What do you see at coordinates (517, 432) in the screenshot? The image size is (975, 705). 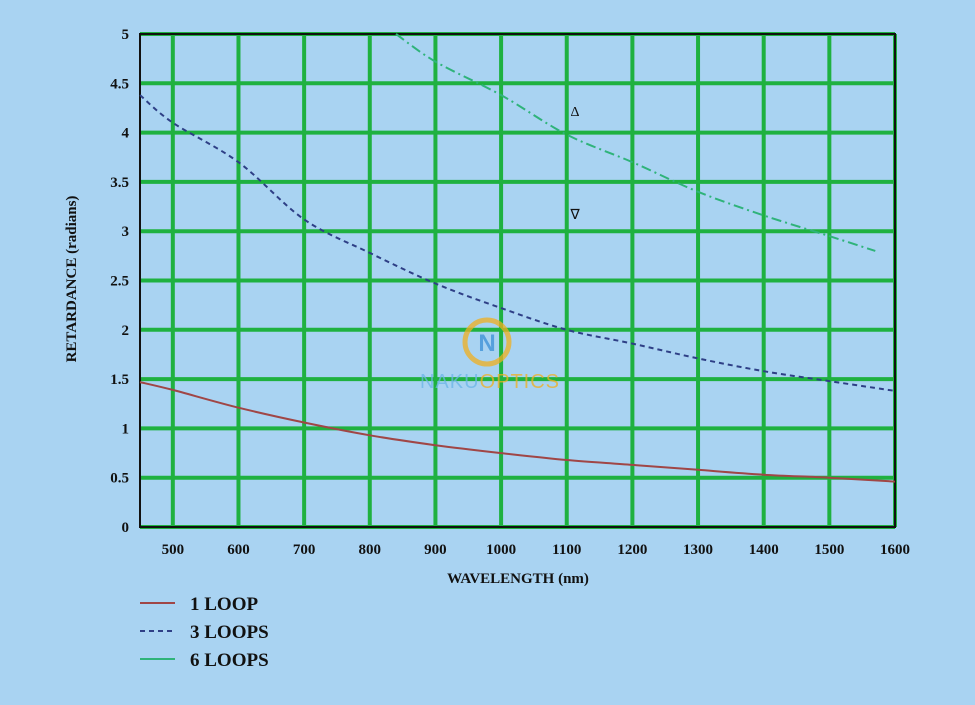 I see `series-line-1-loop` at bounding box center [517, 432].